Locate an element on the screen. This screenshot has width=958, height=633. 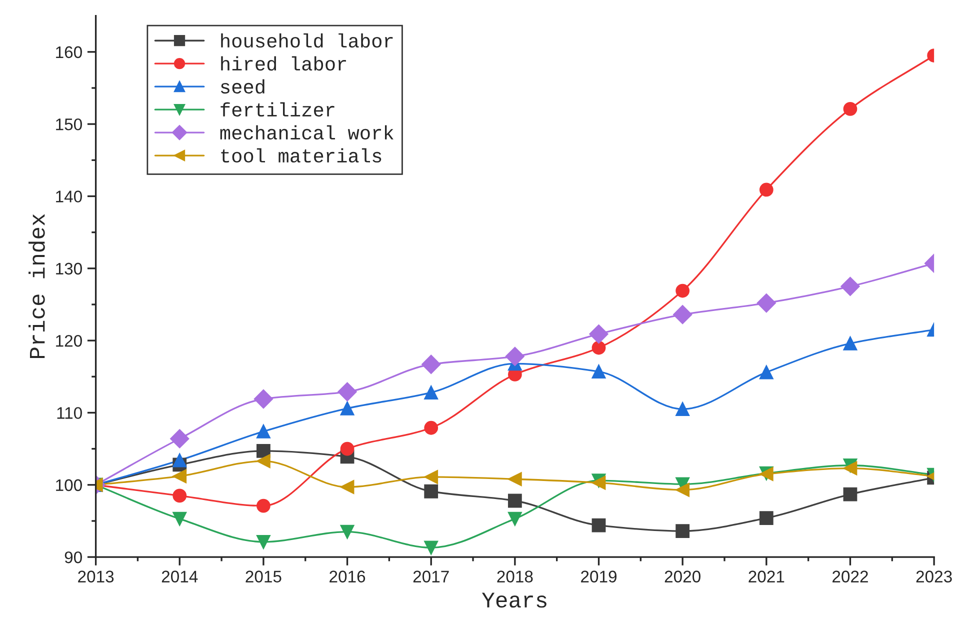
x-tick-label: 2017 is located at coordinates (431, 576).